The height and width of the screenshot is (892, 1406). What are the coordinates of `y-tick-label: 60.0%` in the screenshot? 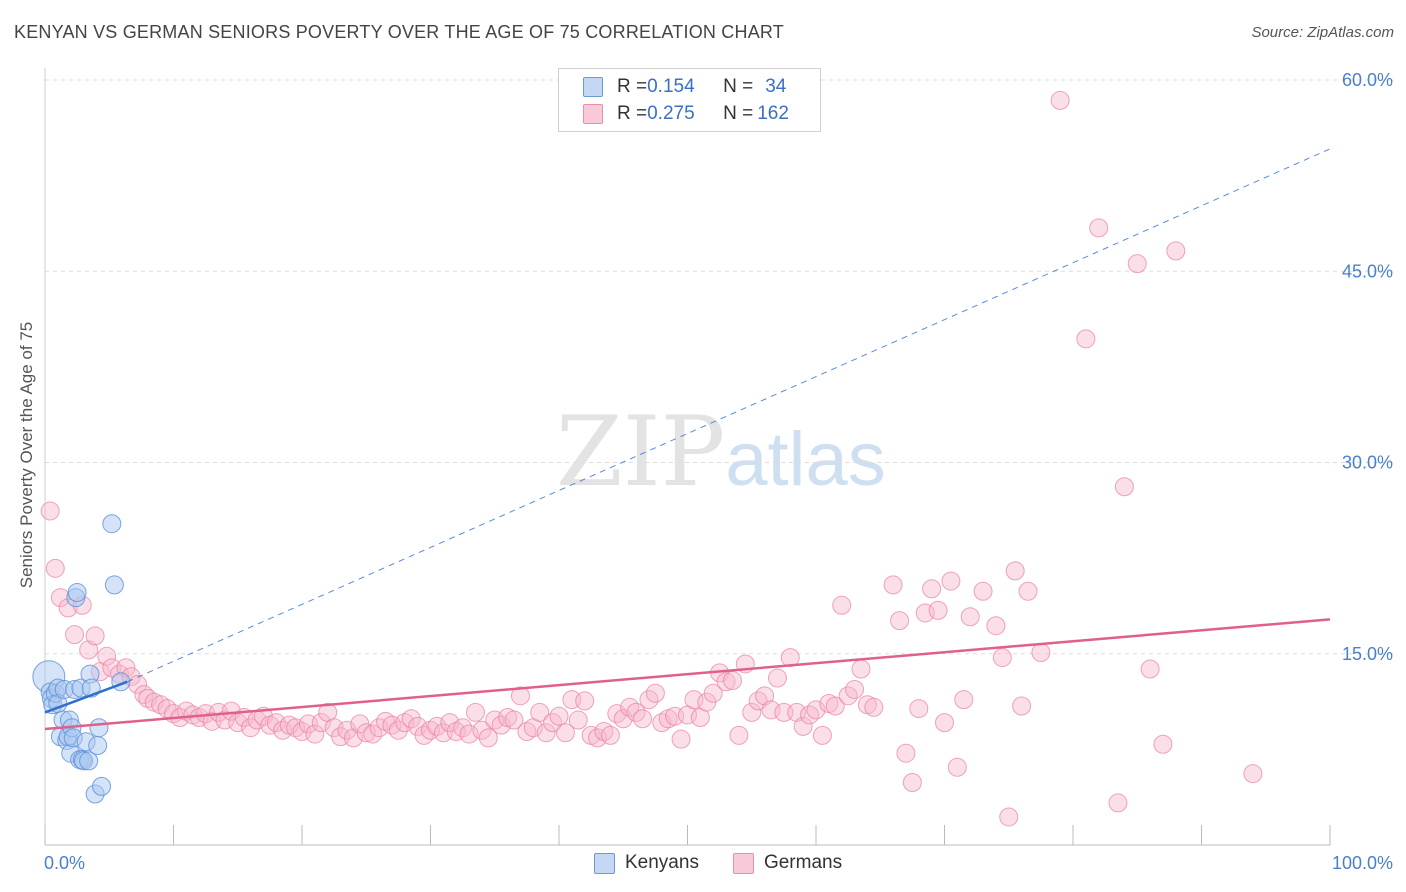 It's located at (1367, 80).